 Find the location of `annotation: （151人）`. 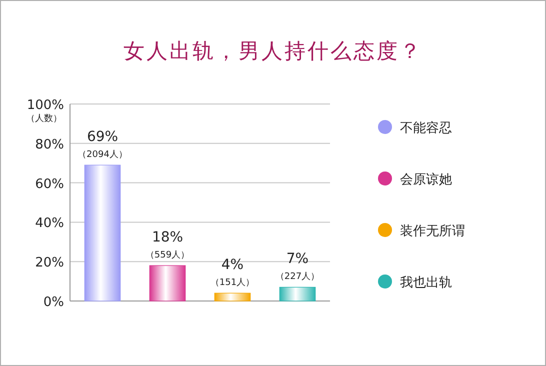

annotation: （151人） is located at coordinates (232, 282).